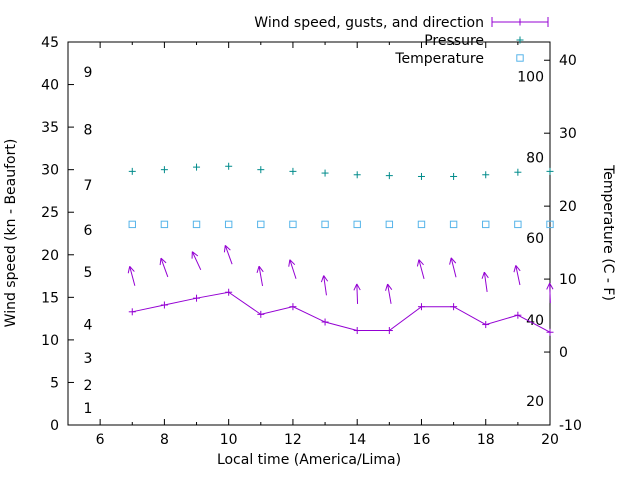 This screenshot has width=640, height=480. What do you see at coordinates (293, 440) in the screenshot?
I see `svg-text: 12` at bounding box center [293, 440].